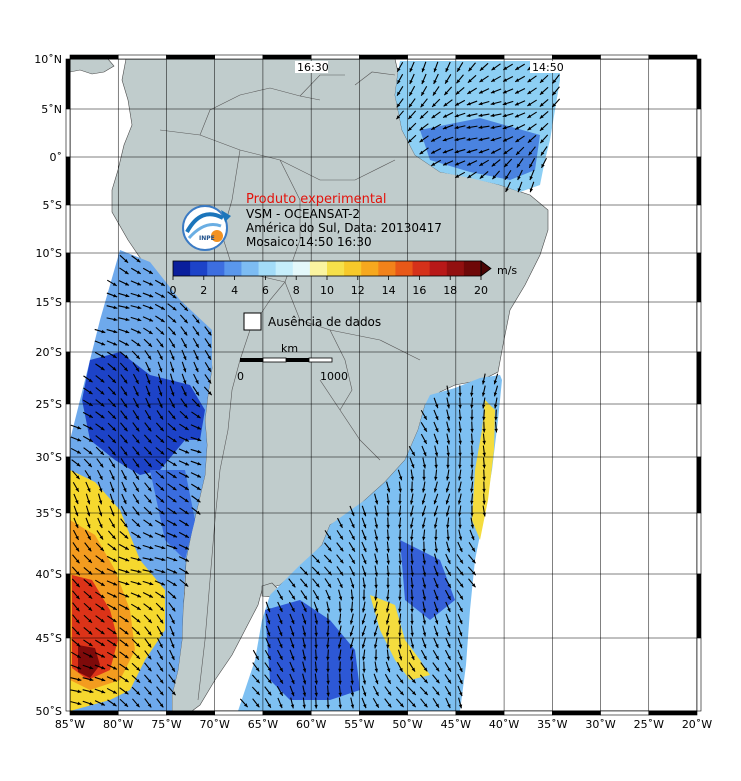  What do you see at coordinates (234, 290) in the screenshot?
I see `colorbar-tick-label: 4` at bounding box center [234, 290].